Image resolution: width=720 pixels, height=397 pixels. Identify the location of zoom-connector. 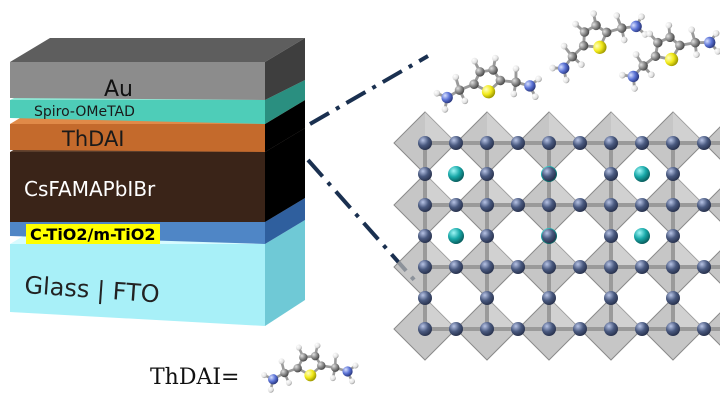
(368, 169).